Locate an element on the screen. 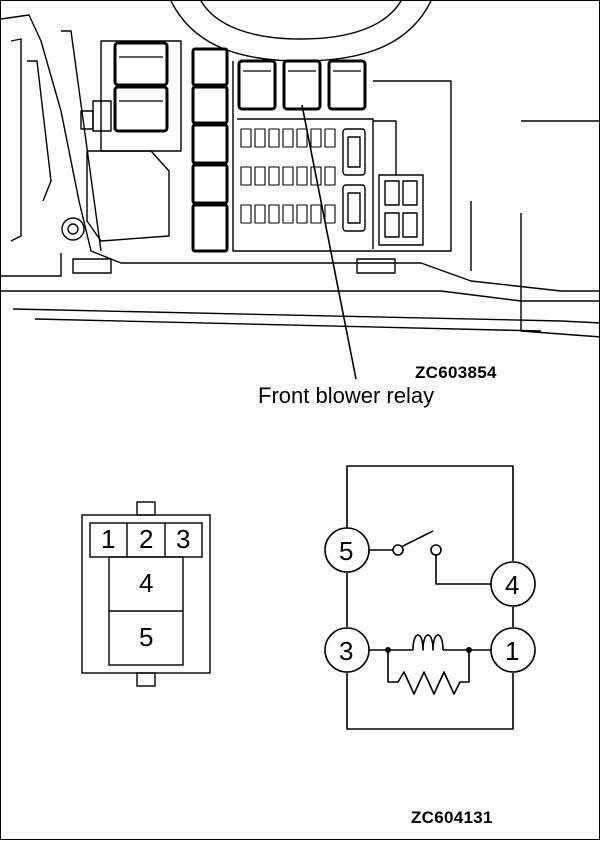  callout-leader-line is located at coordinates (329, 242).